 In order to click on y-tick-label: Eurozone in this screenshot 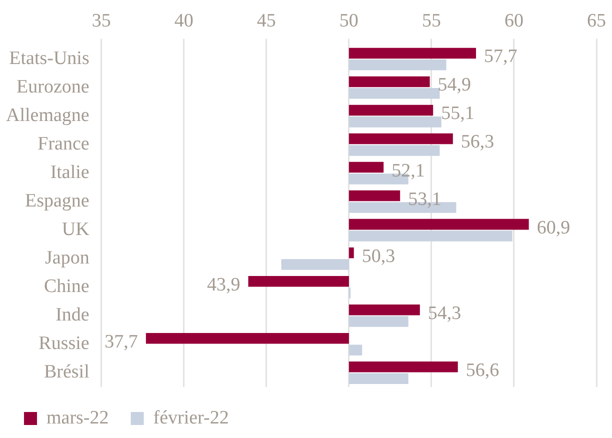, I will do `click(53, 87)`.